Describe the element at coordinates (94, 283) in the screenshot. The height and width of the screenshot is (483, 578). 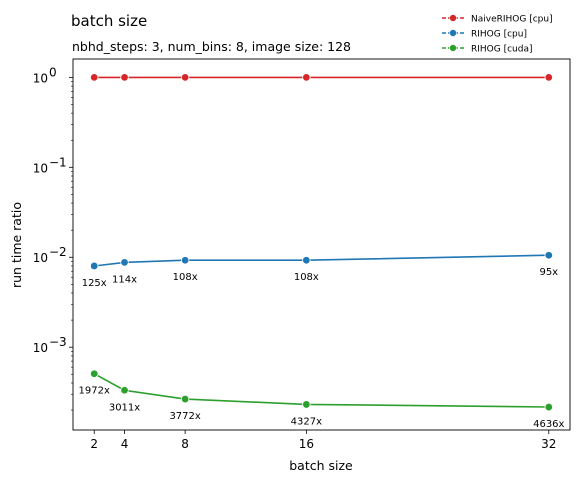
I see `data-label: 125x` at that location.